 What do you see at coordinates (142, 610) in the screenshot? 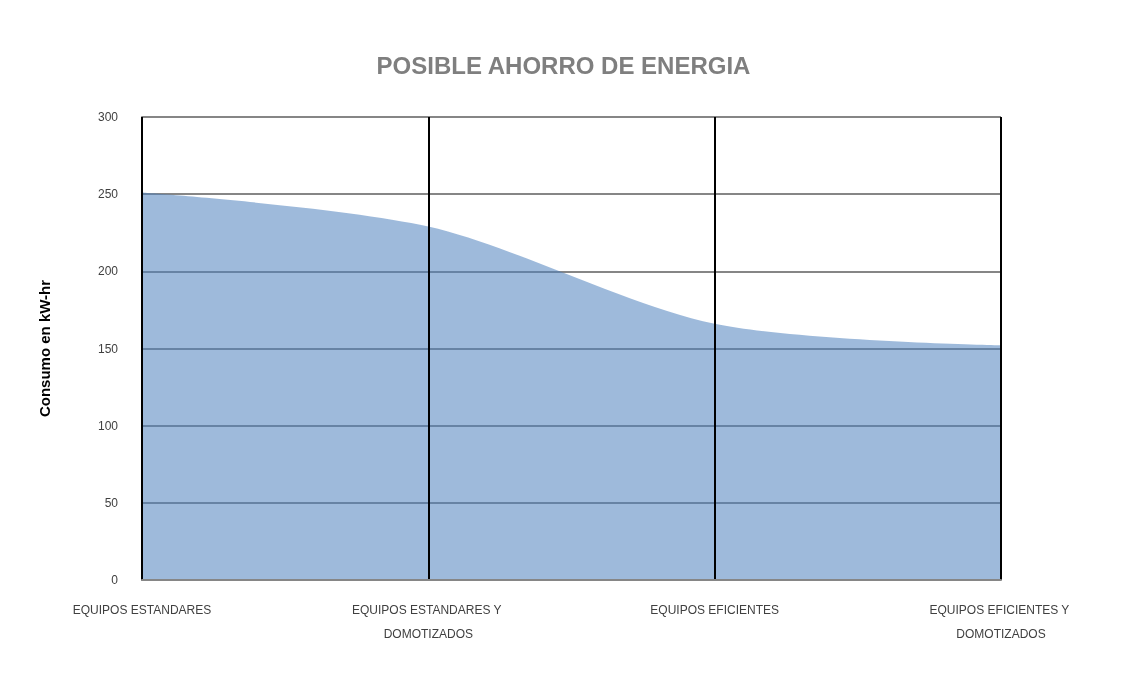
I see `x-tick-label: EQUIPOS ESTANDARES` at bounding box center [142, 610].